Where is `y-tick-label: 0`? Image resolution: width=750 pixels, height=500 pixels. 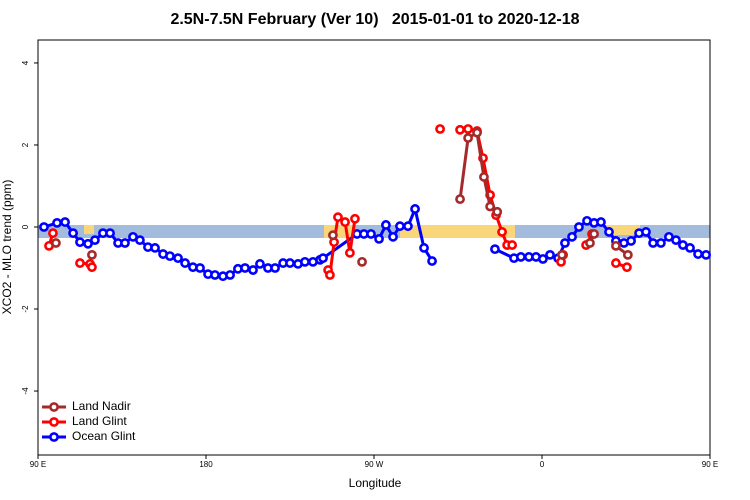 y-tick-label: 0 is located at coordinates (25, 226).